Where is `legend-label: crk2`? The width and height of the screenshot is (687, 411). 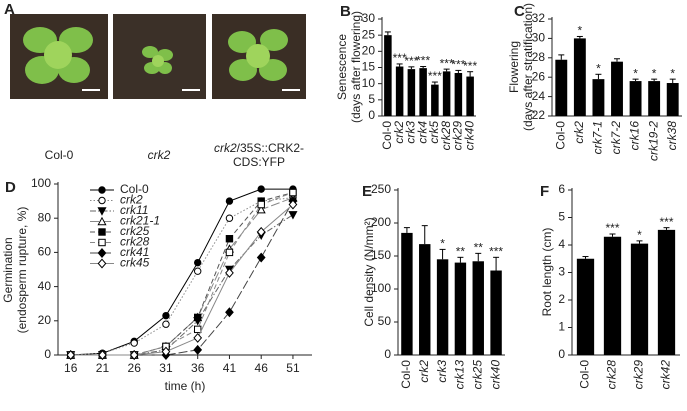 legend-label: crk2 is located at coordinates (131, 200).